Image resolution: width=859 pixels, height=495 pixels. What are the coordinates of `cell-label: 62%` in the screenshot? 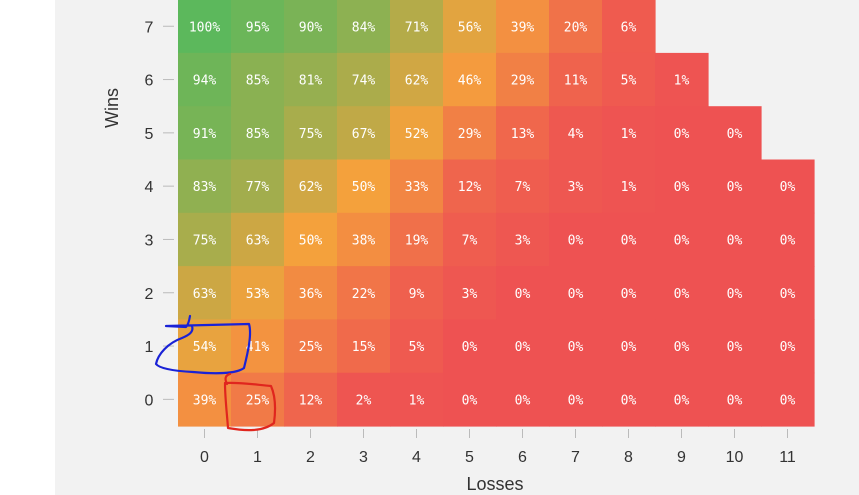 It's located at (417, 81).